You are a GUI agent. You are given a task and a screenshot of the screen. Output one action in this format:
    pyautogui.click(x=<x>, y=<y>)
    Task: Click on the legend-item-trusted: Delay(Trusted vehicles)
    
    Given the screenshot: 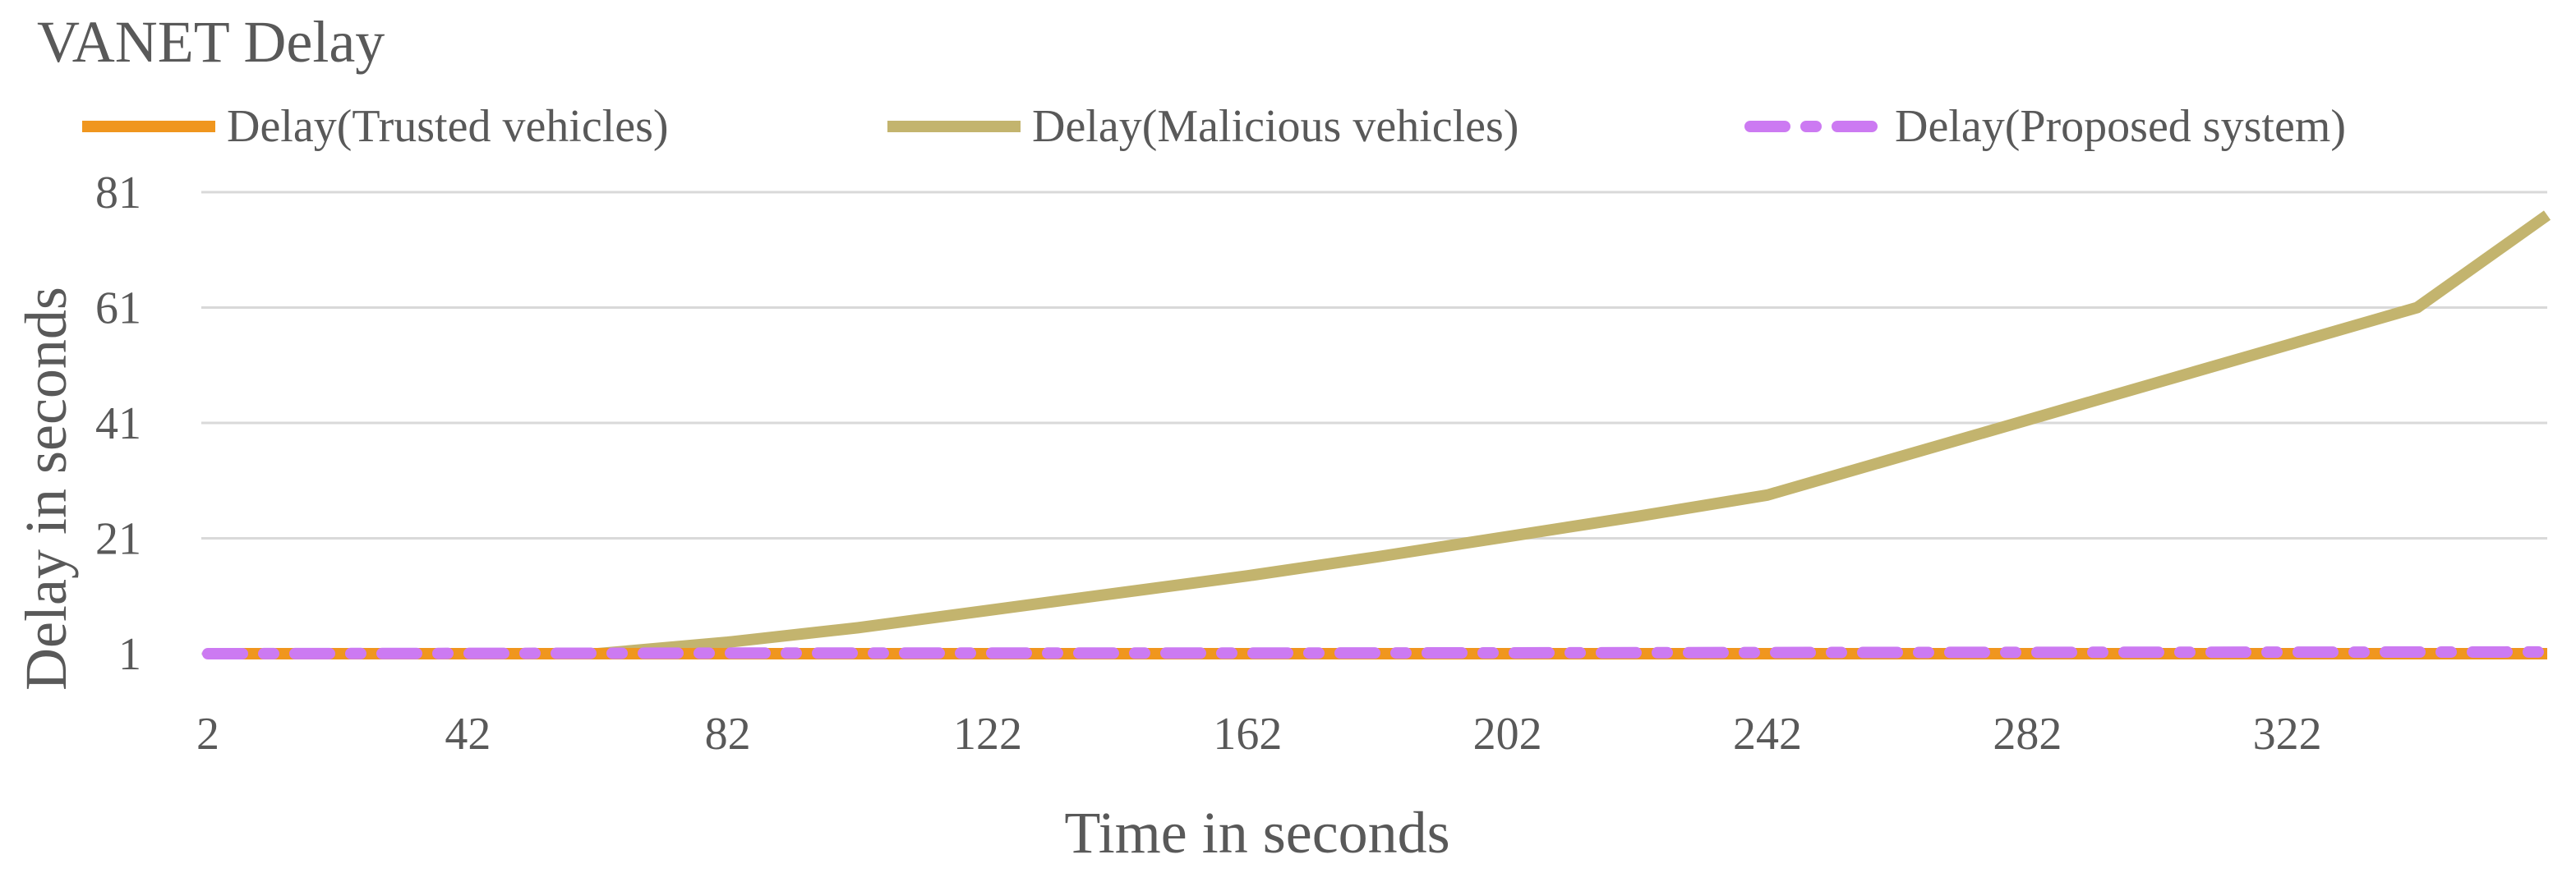 What is the action you would take?
    pyautogui.click(x=375, y=126)
    